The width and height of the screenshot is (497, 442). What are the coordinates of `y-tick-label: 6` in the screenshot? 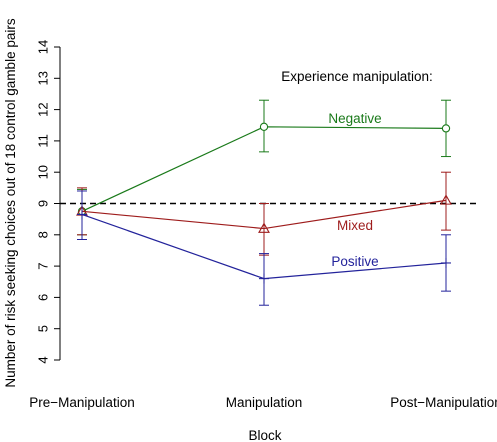 It's located at (43, 297).